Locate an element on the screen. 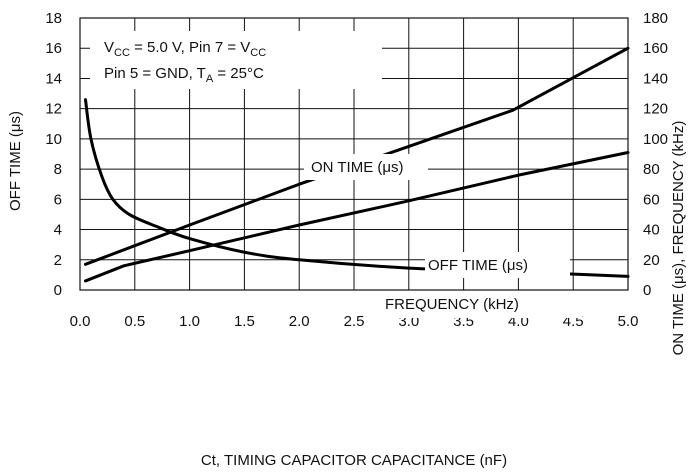 This screenshot has height=475, width=693. x-tick-label: 2.5 is located at coordinates (354, 321).